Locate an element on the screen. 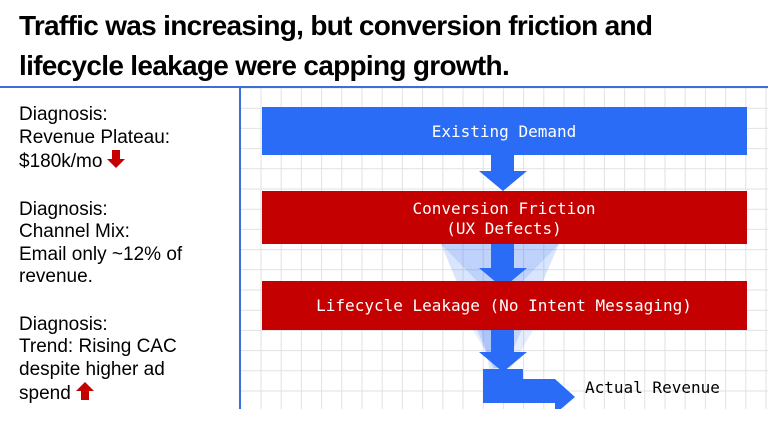 The width and height of the screenshot is (768, 431). diagnosis-revenue: Diagnosis: Revenue Plateau: $180k/mo is located at coordinates (126, 139).